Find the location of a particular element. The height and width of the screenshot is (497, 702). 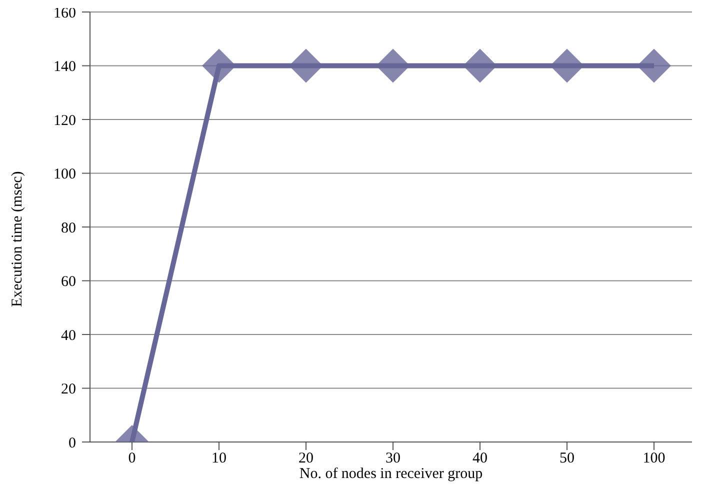

y-tick-label: 40 is located at coordinates (68, 336).